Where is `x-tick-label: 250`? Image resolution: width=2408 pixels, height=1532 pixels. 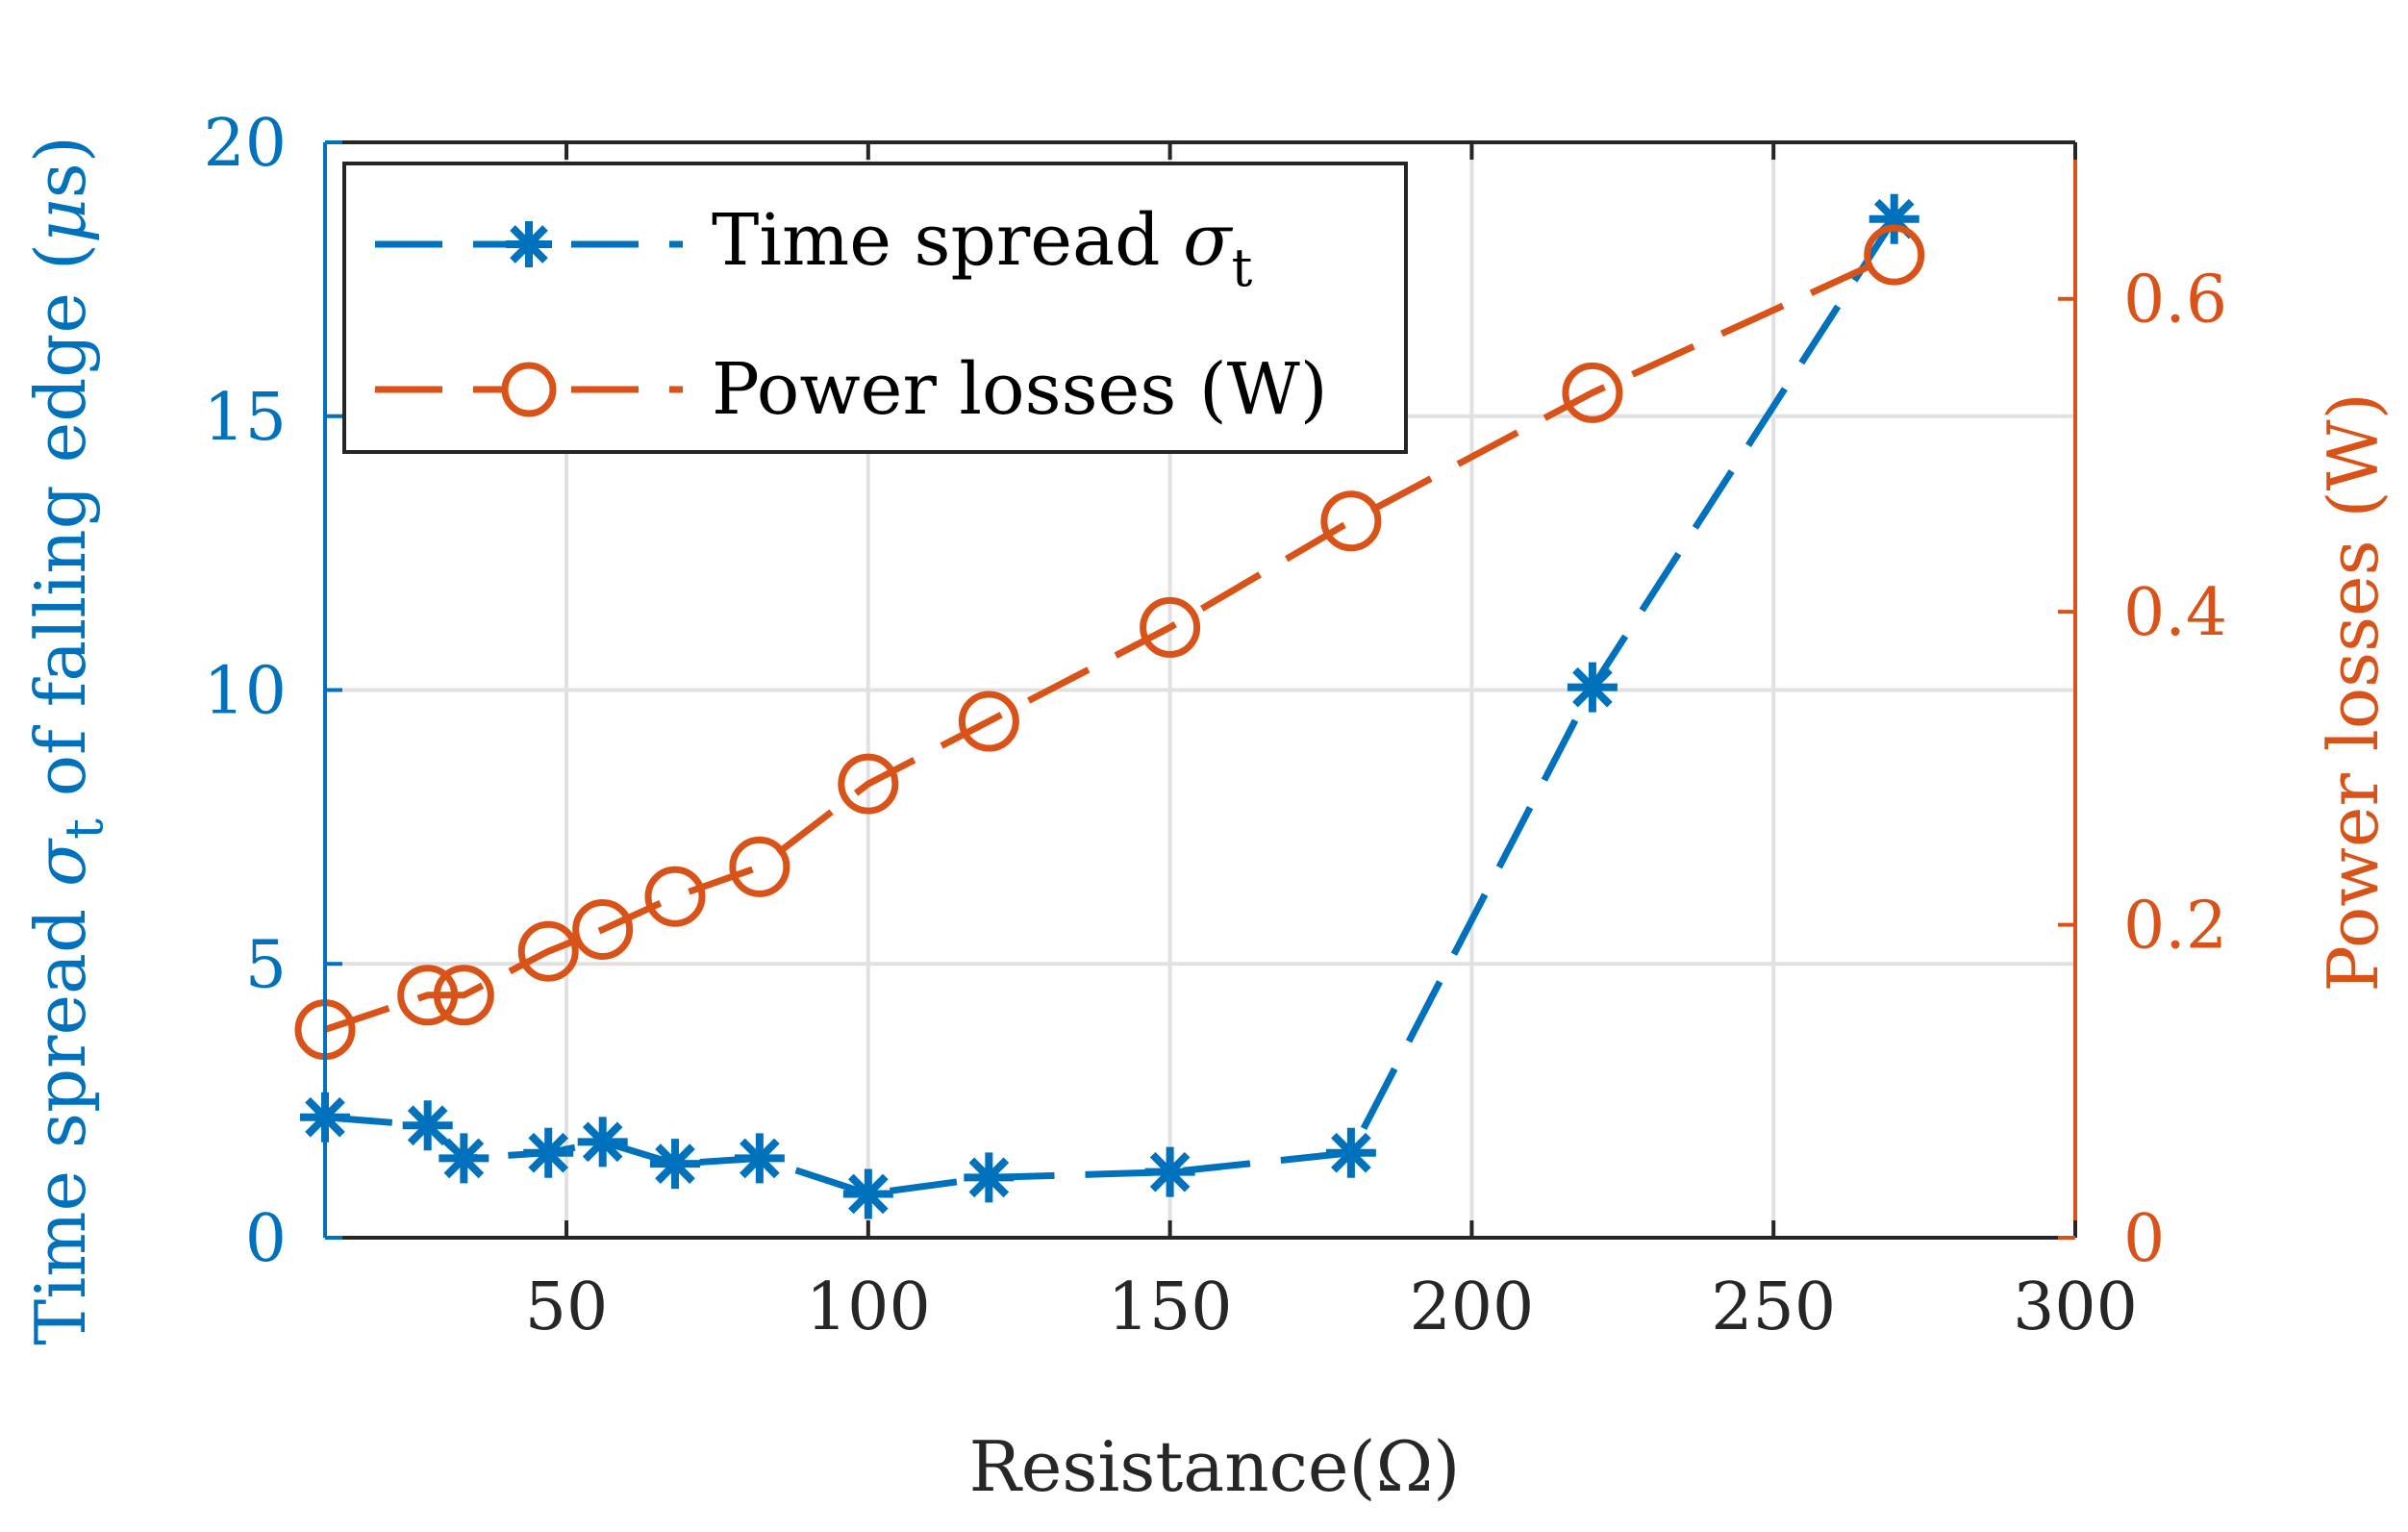 x-tick-label: 250 is located at coordinates (1773, 1307).